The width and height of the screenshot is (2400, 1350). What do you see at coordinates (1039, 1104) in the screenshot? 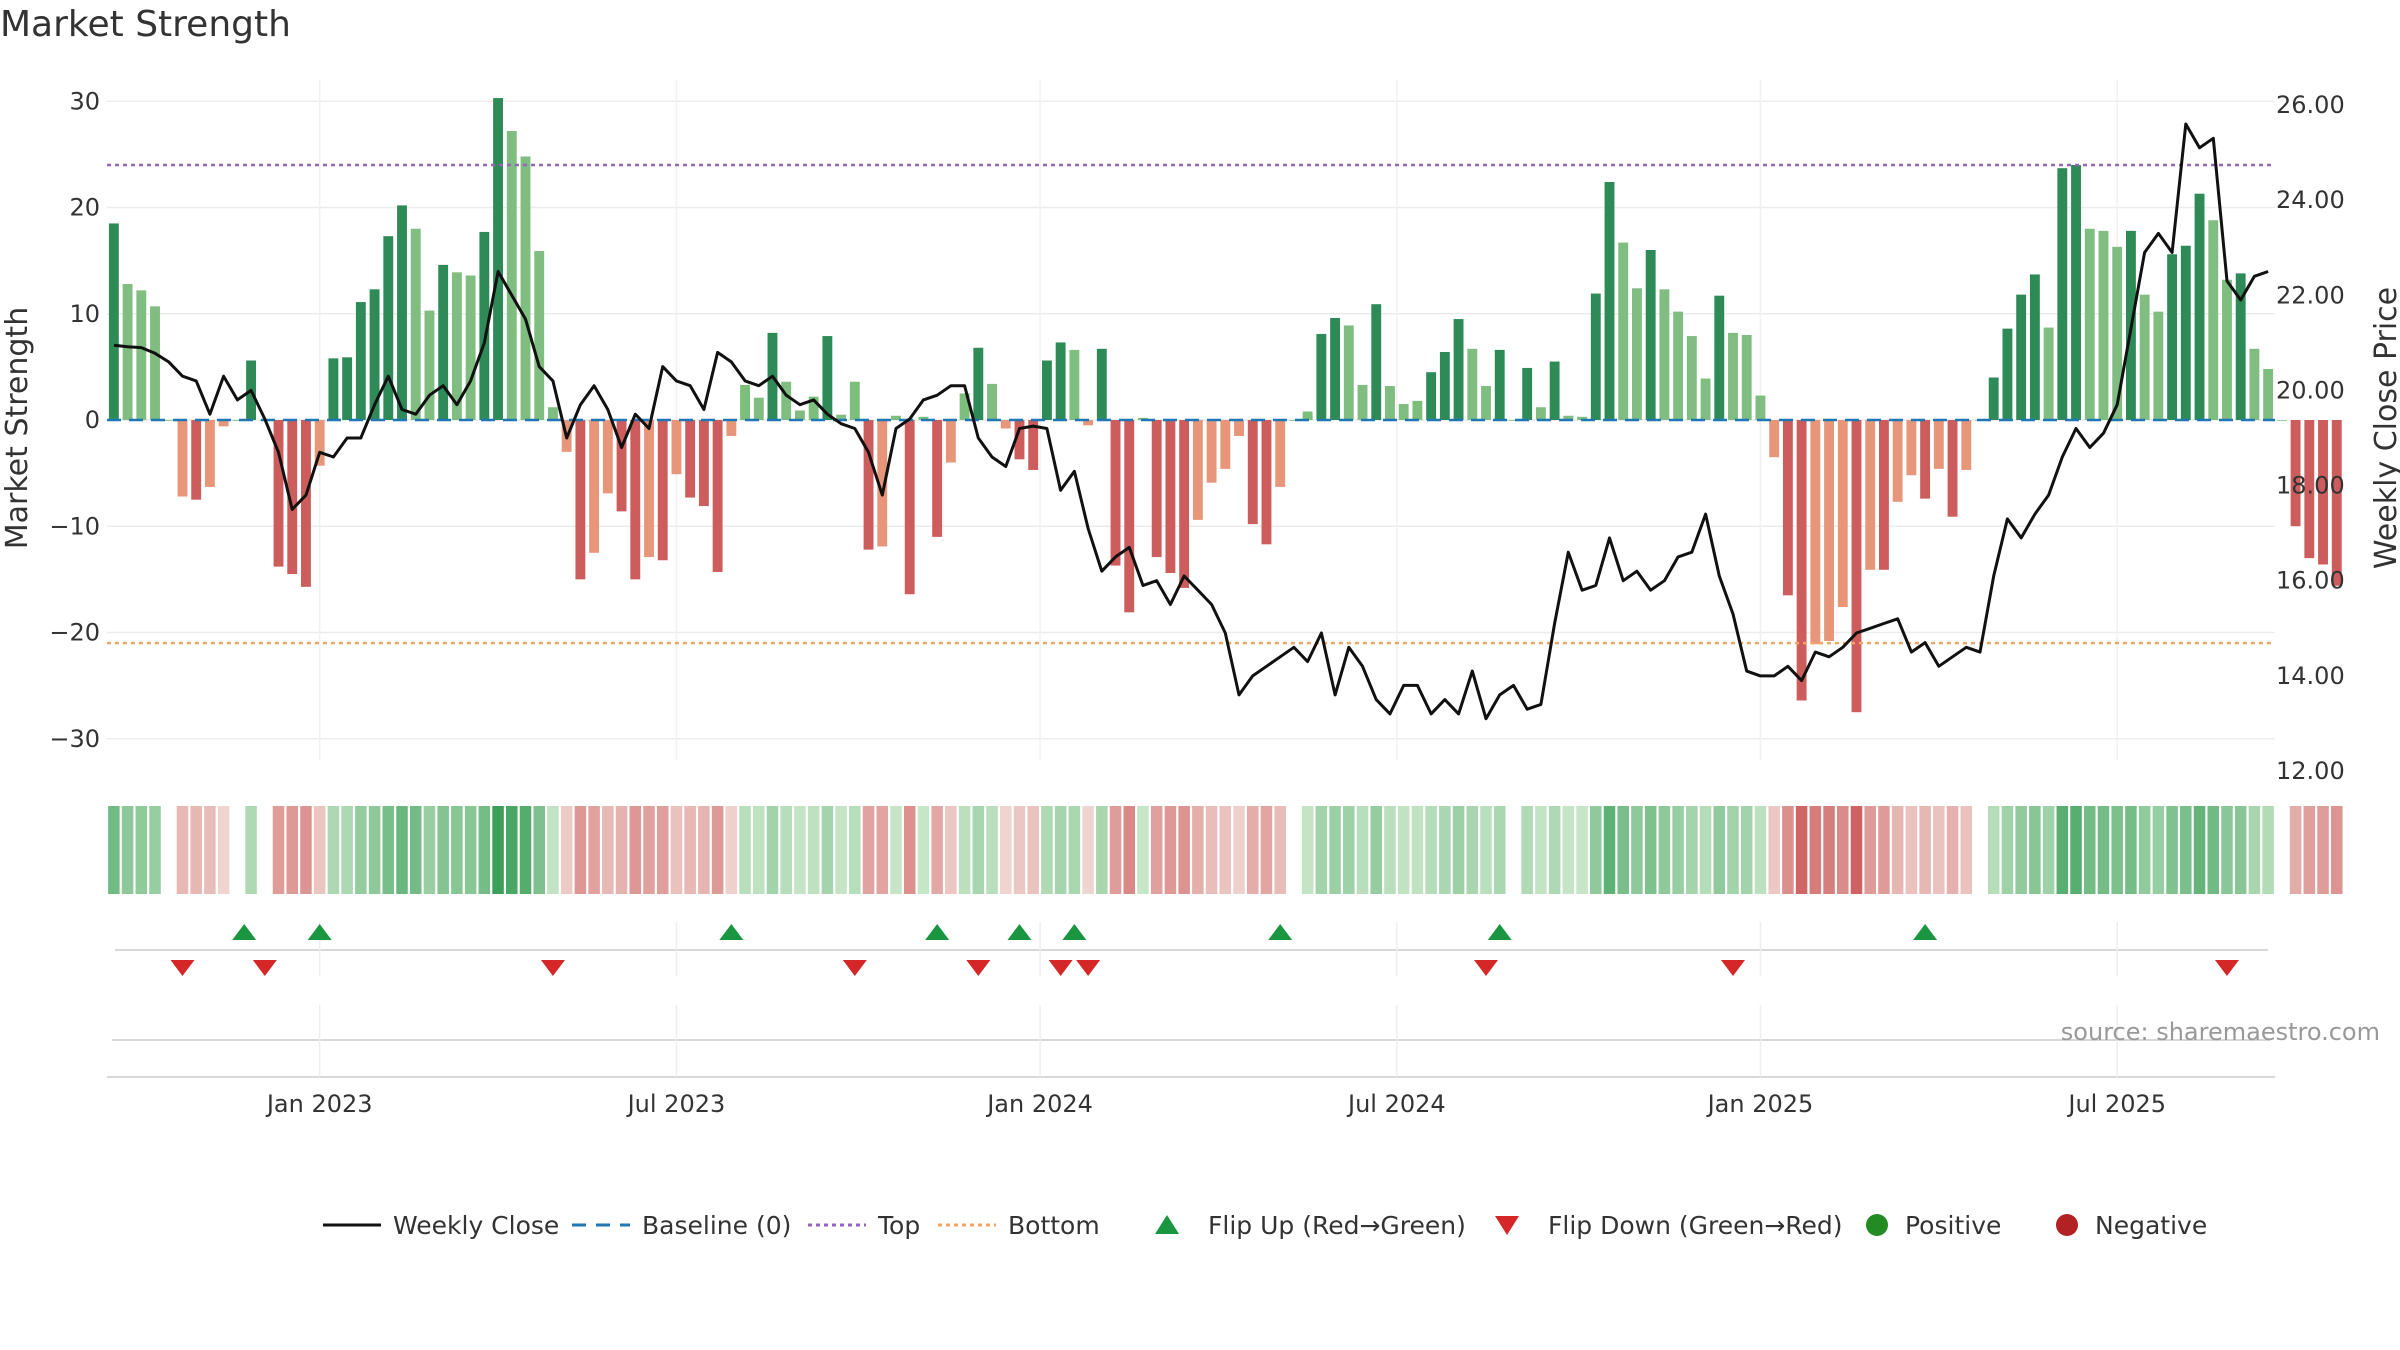
I see `x-tick-label: Jan 2024` at bounding box center [1039, 1104].